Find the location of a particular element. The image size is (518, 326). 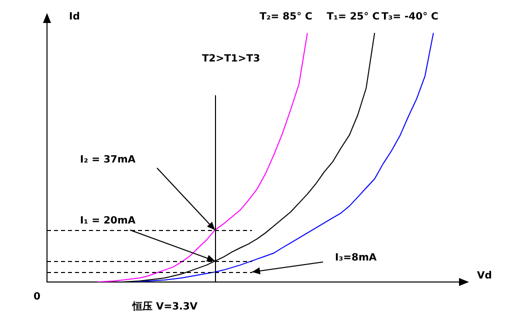

x-axis-title: Vd is located at coordinates (484, 276).